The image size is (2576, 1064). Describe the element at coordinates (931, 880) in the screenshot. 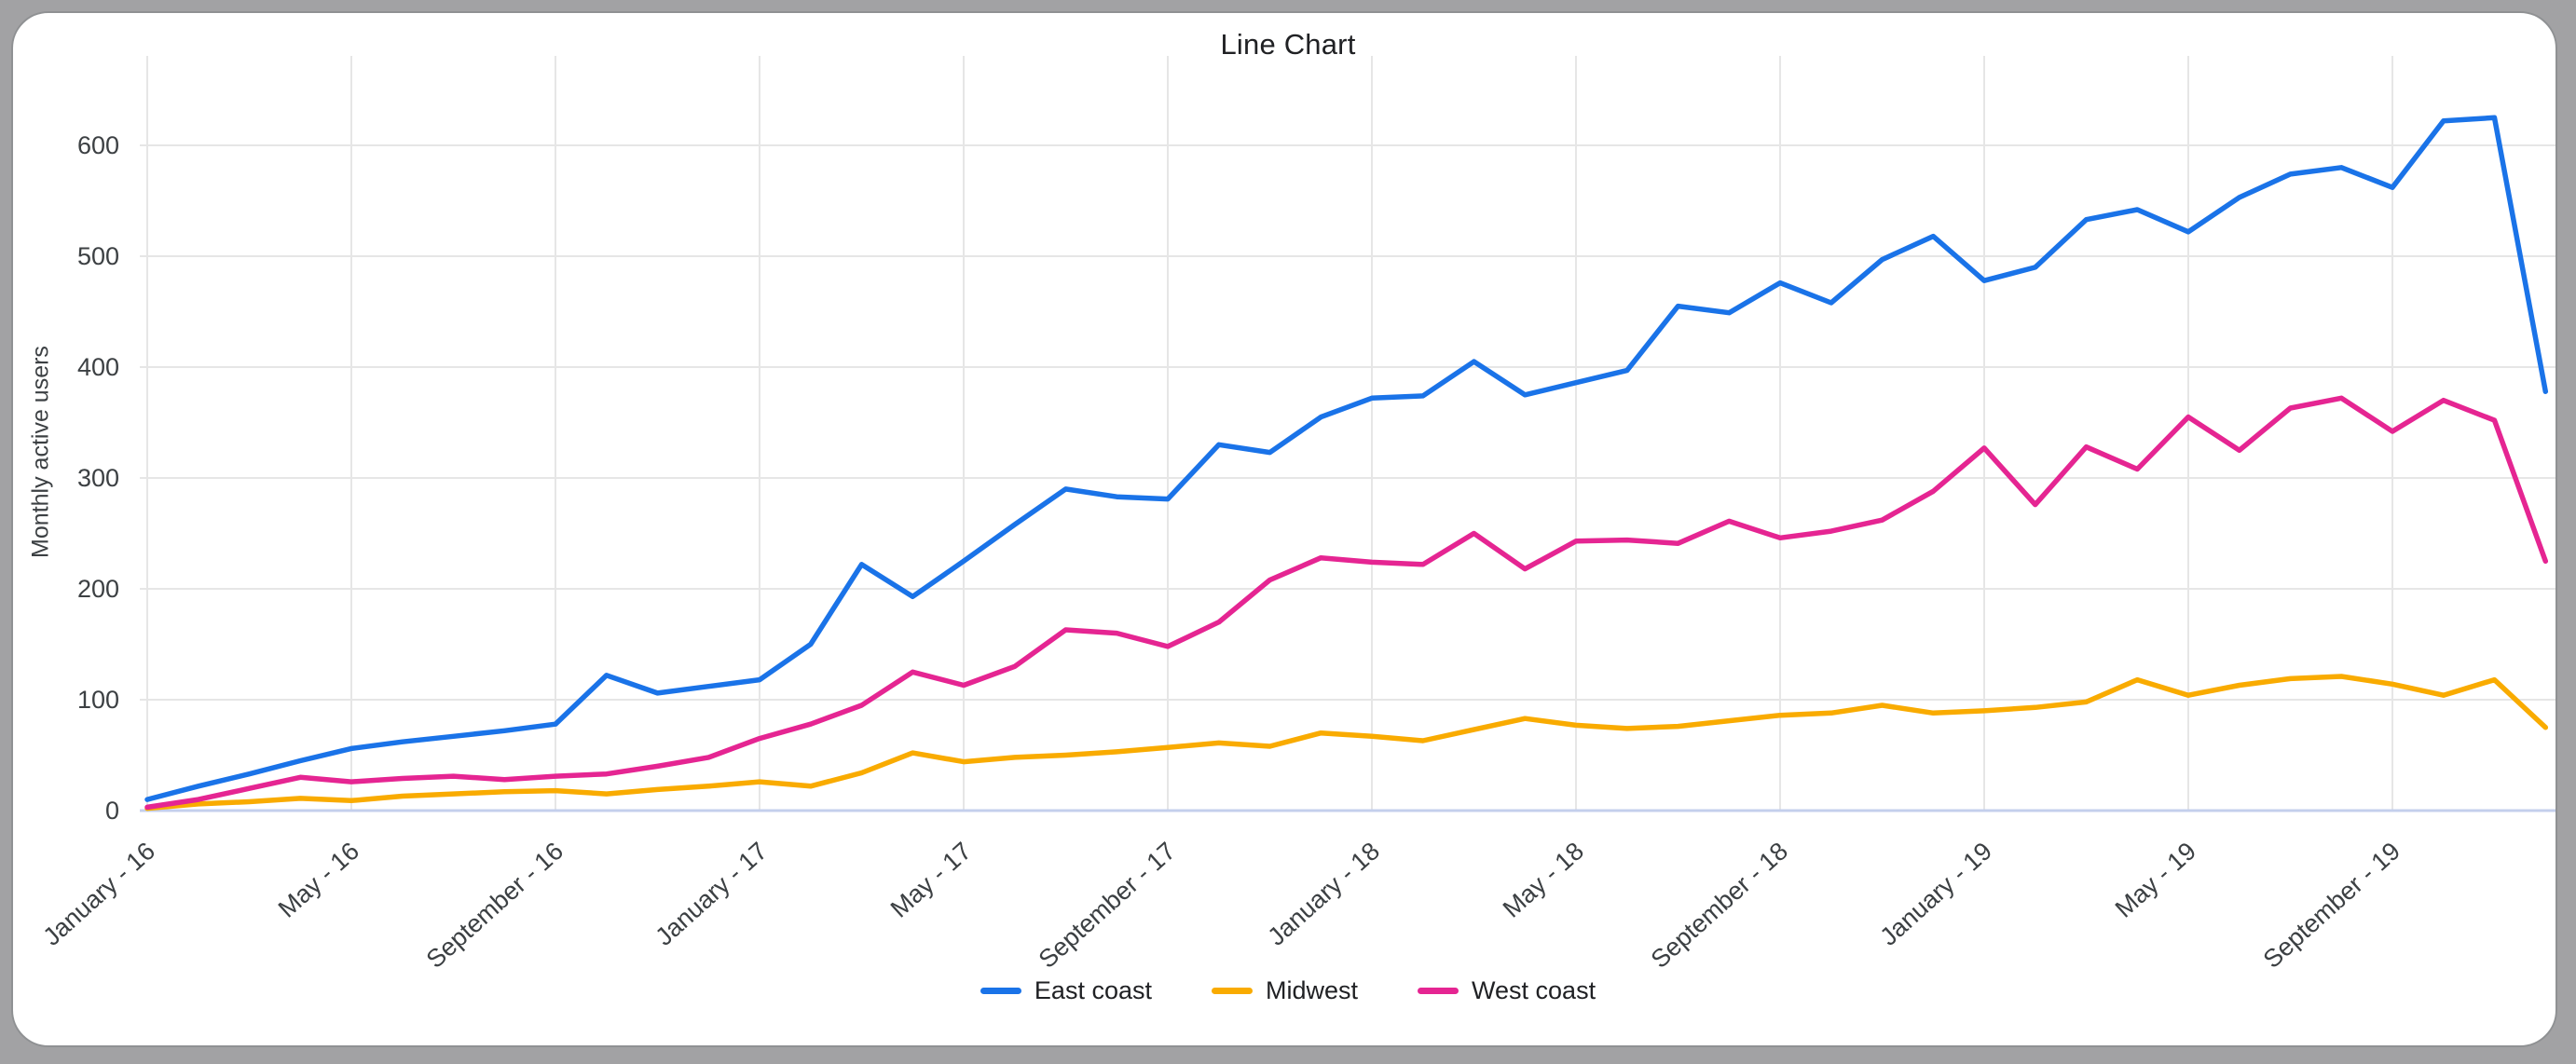

I see `x-tick-label: May - 17` at that location.